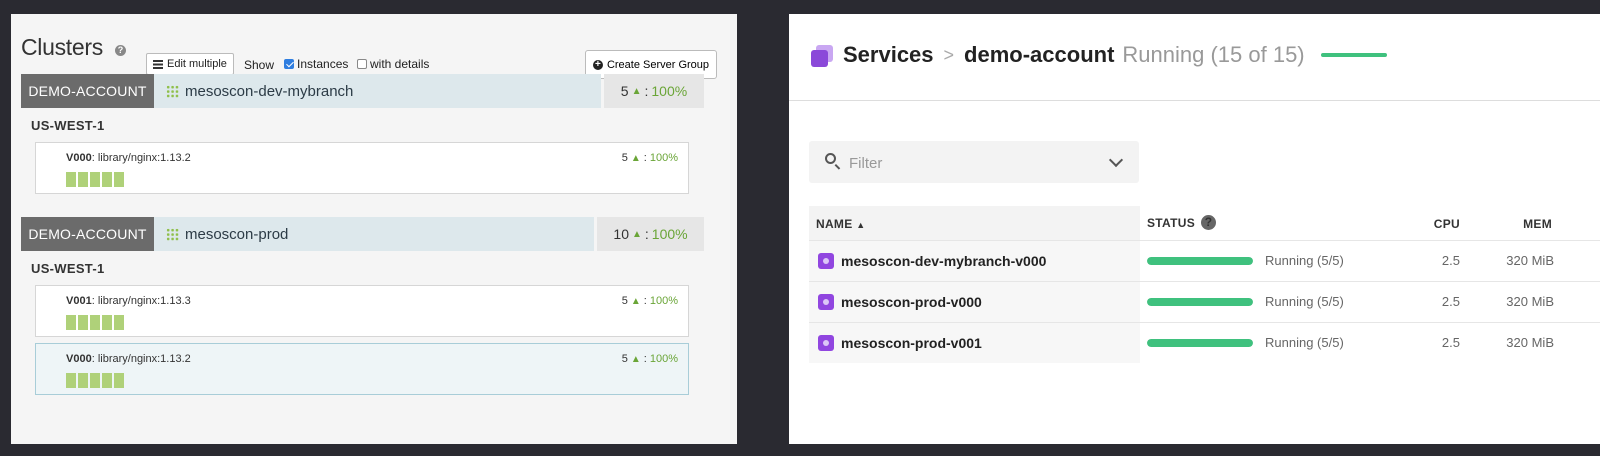 The height and width of the screenshot is (456, 1600). I want to click on service-name: mesoscon-prod-v001, so click(911, 343).